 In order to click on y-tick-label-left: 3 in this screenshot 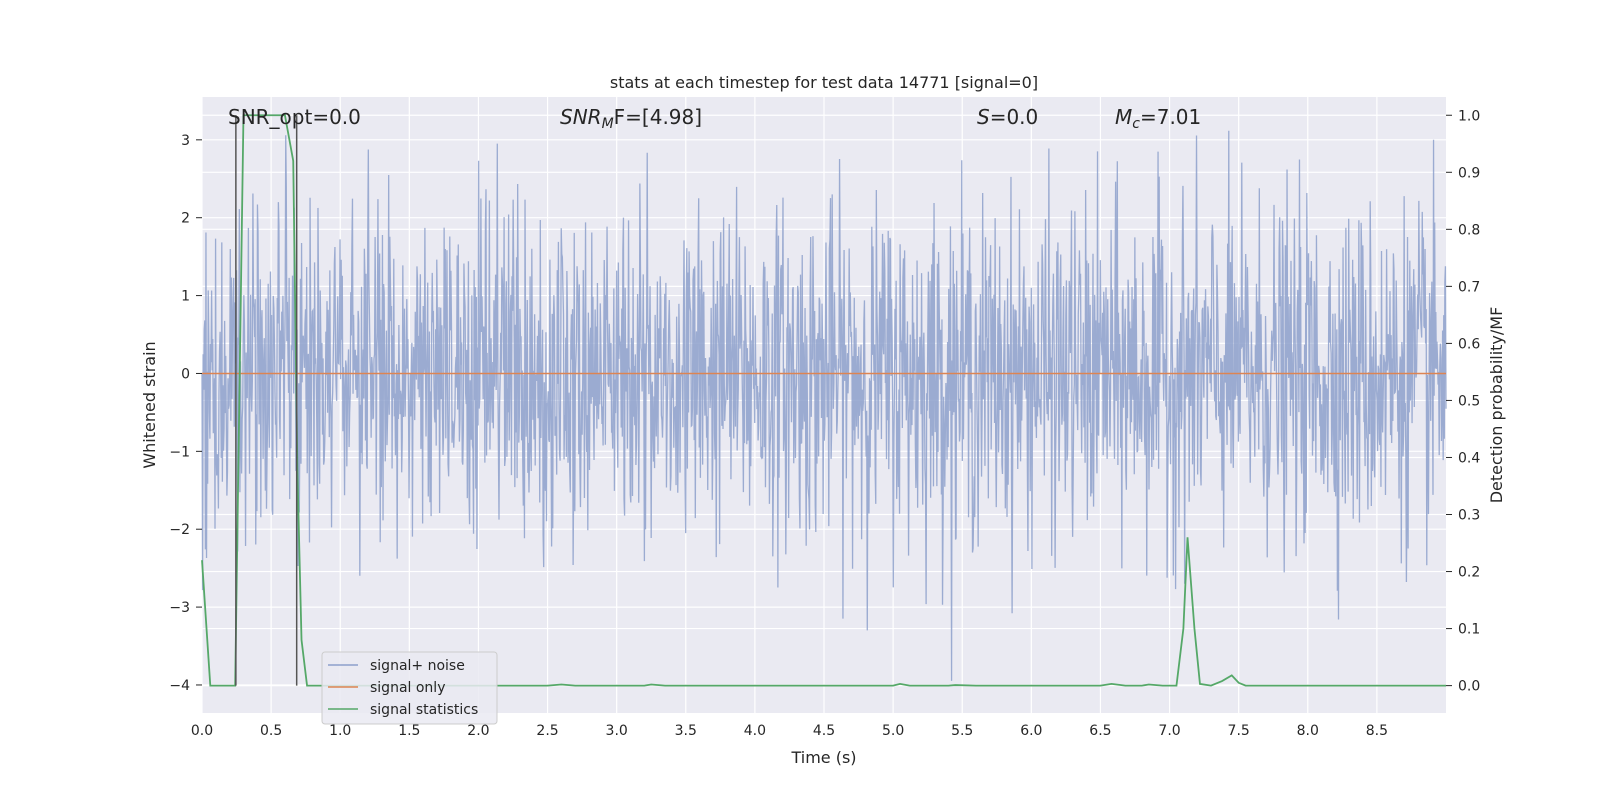, I will do `click(185, 141)`.